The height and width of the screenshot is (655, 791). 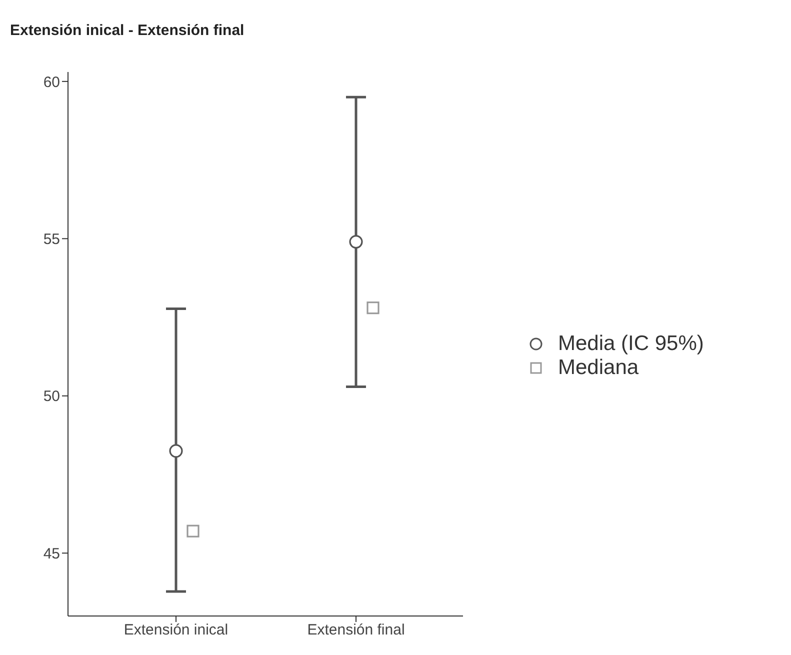 I want to click on legend-label: Mediana, so click(x=598, y=368).